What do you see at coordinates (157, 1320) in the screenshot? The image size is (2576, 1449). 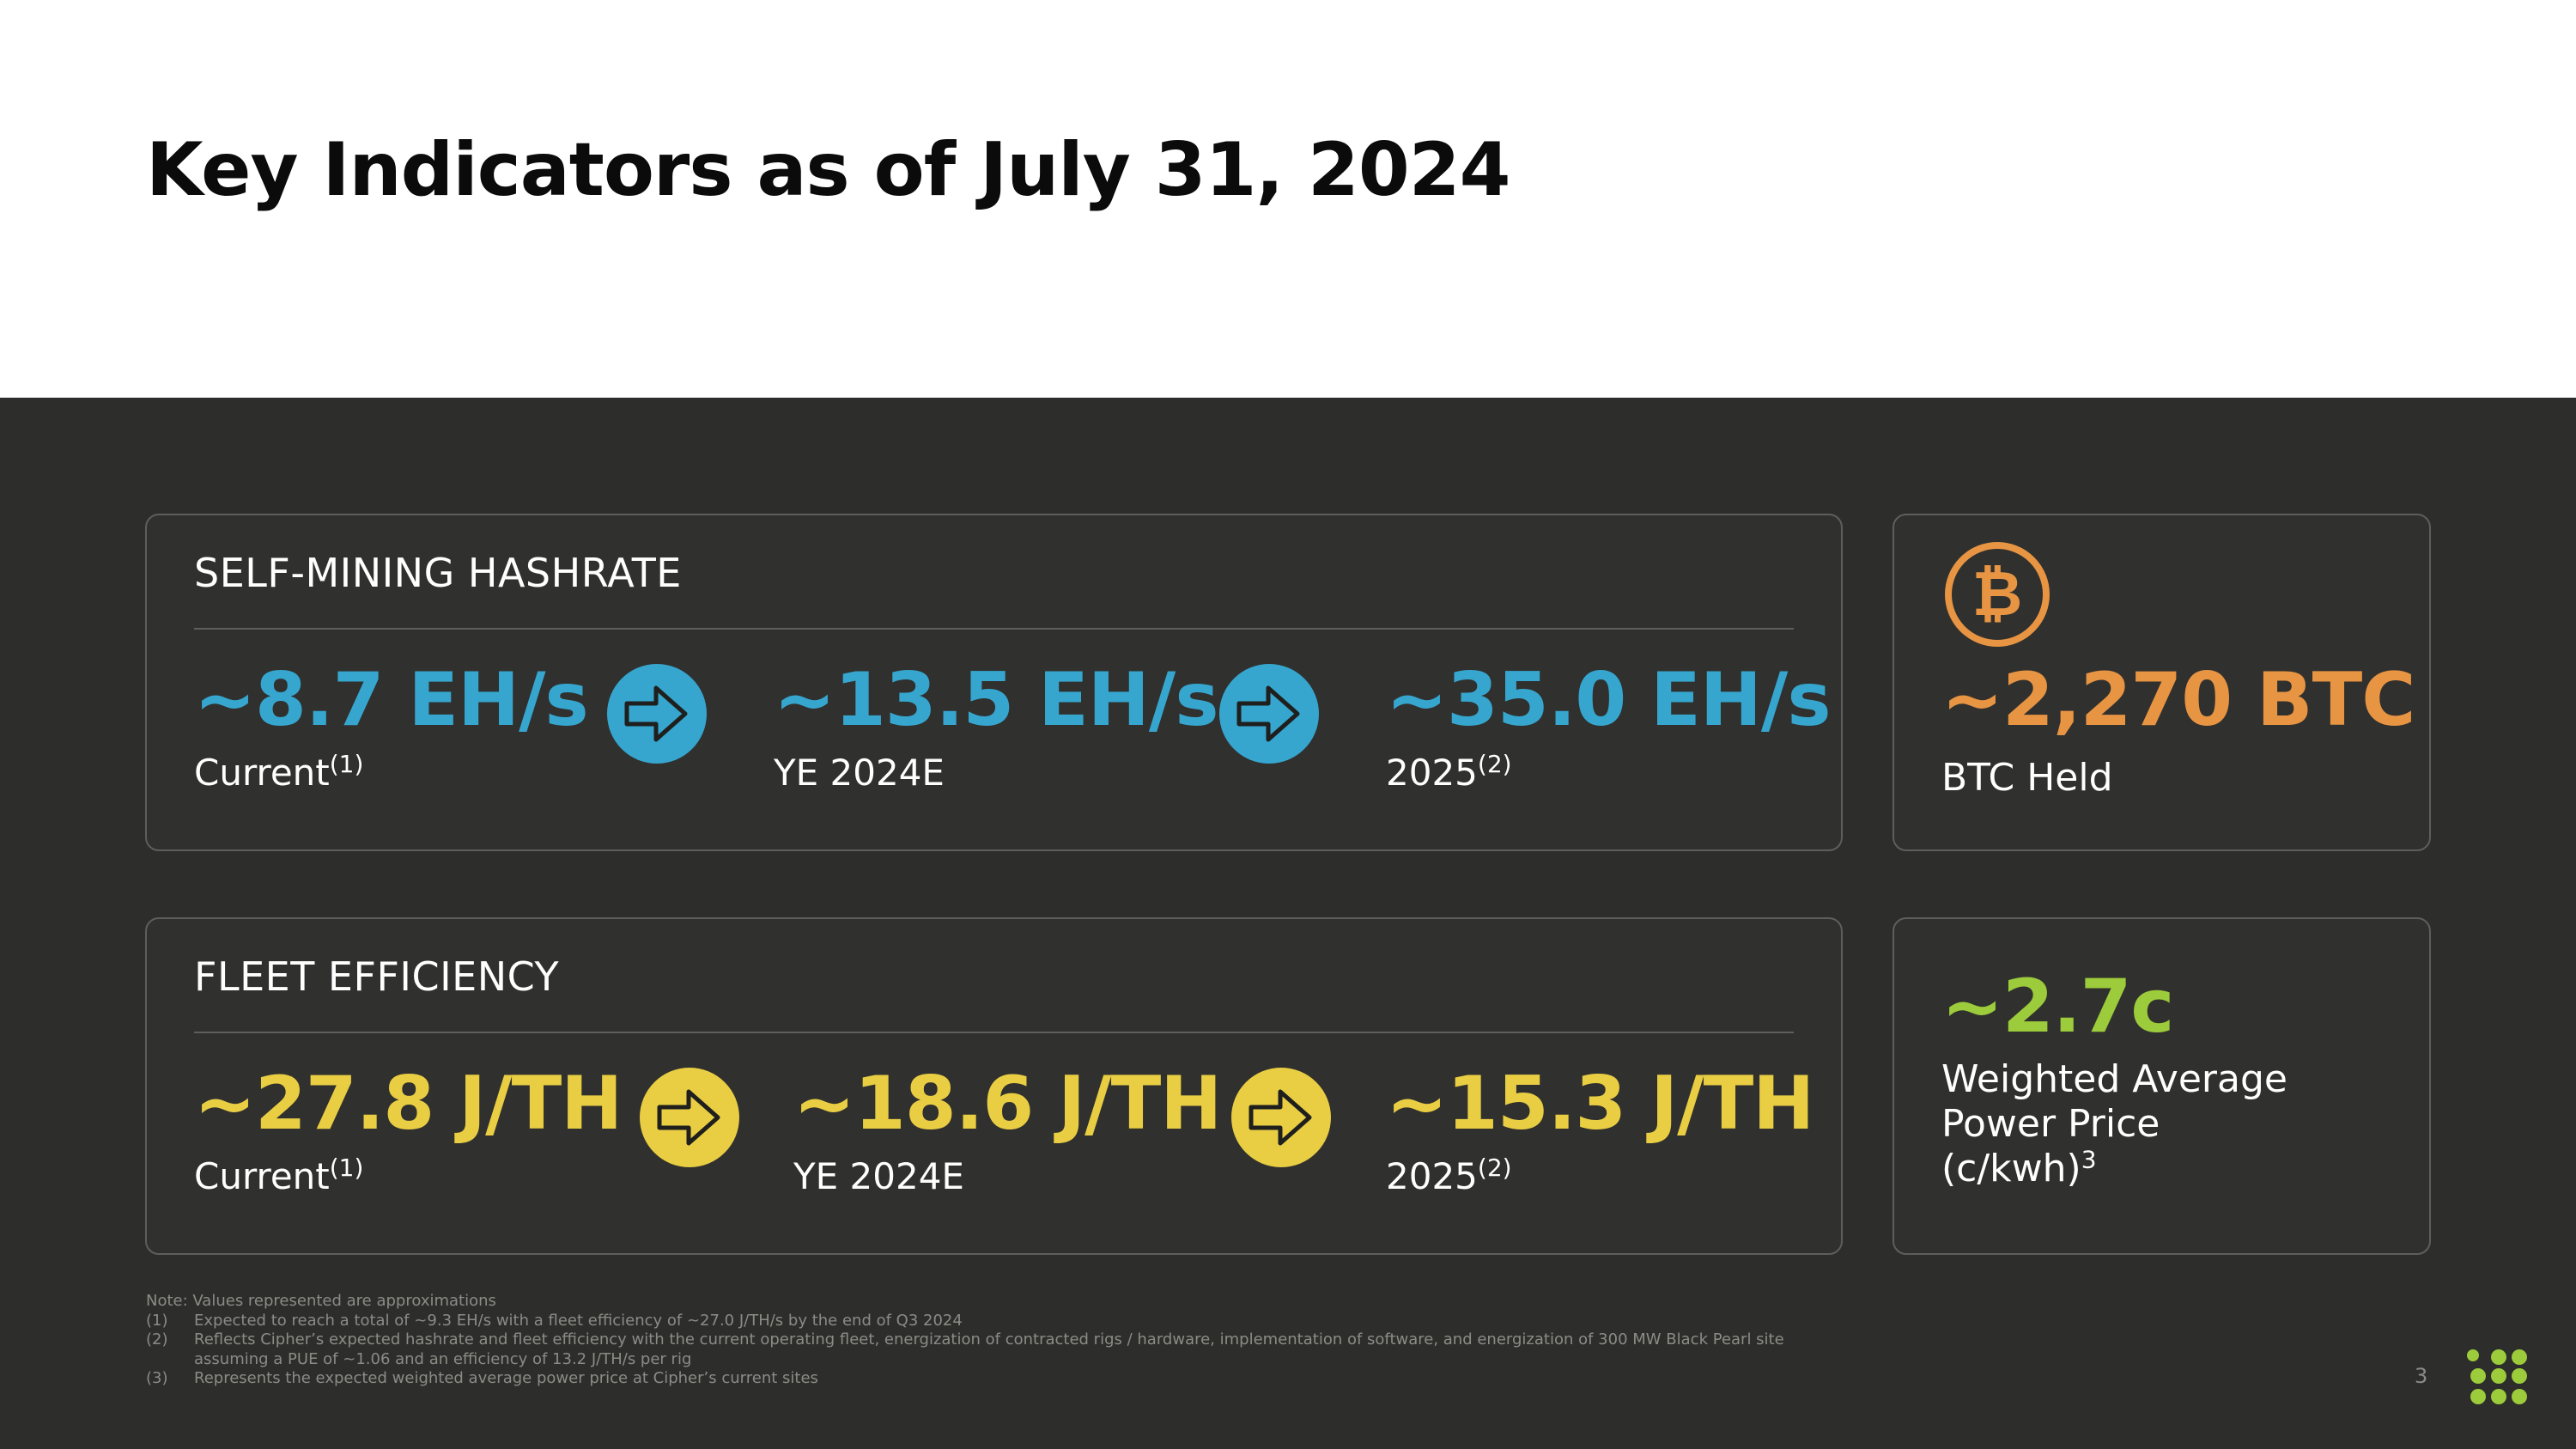 I see `footnote-number: (1)` at bounding box center [157, 1320].